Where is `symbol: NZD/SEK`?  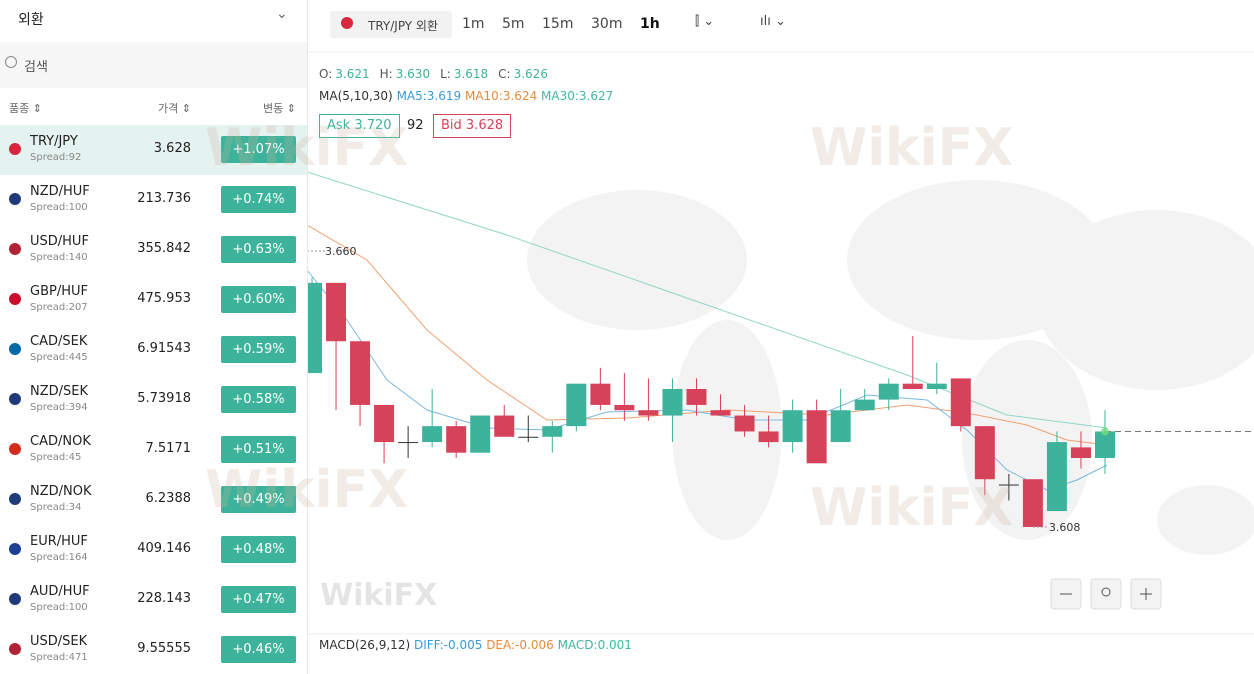
symbol: NZD/SEK is located at coordinates (59, 391).